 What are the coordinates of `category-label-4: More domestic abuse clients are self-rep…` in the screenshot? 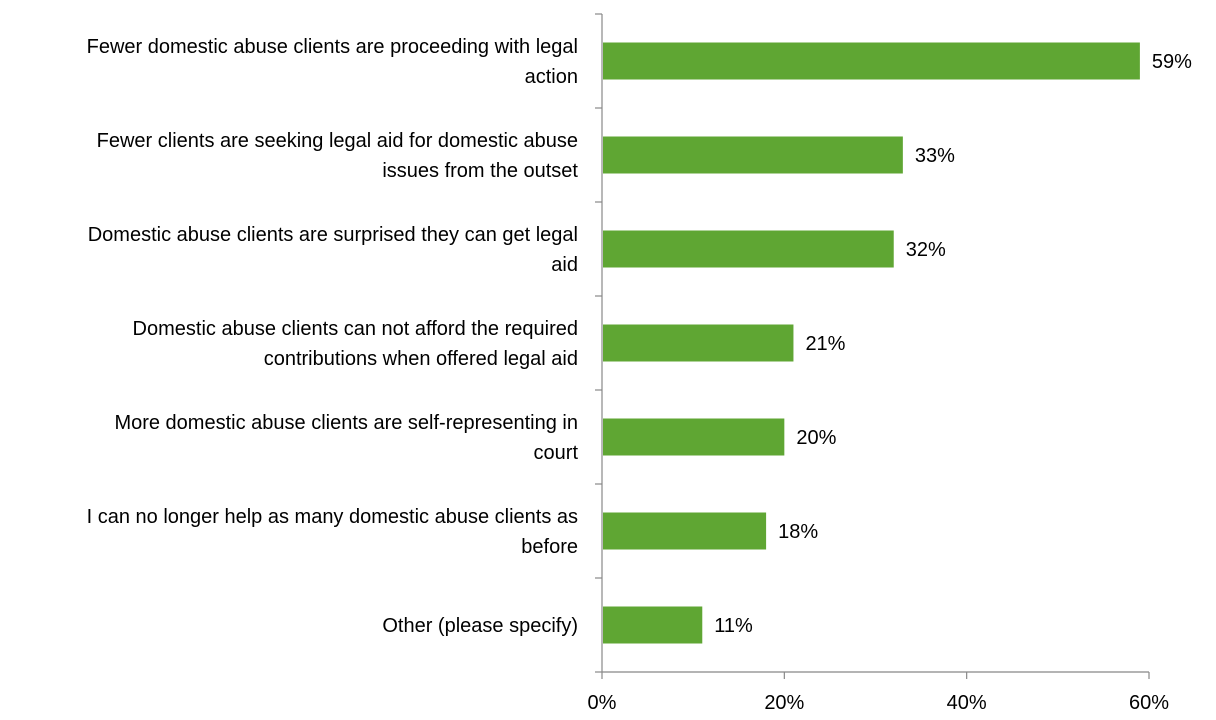 It's located at (346, 438).